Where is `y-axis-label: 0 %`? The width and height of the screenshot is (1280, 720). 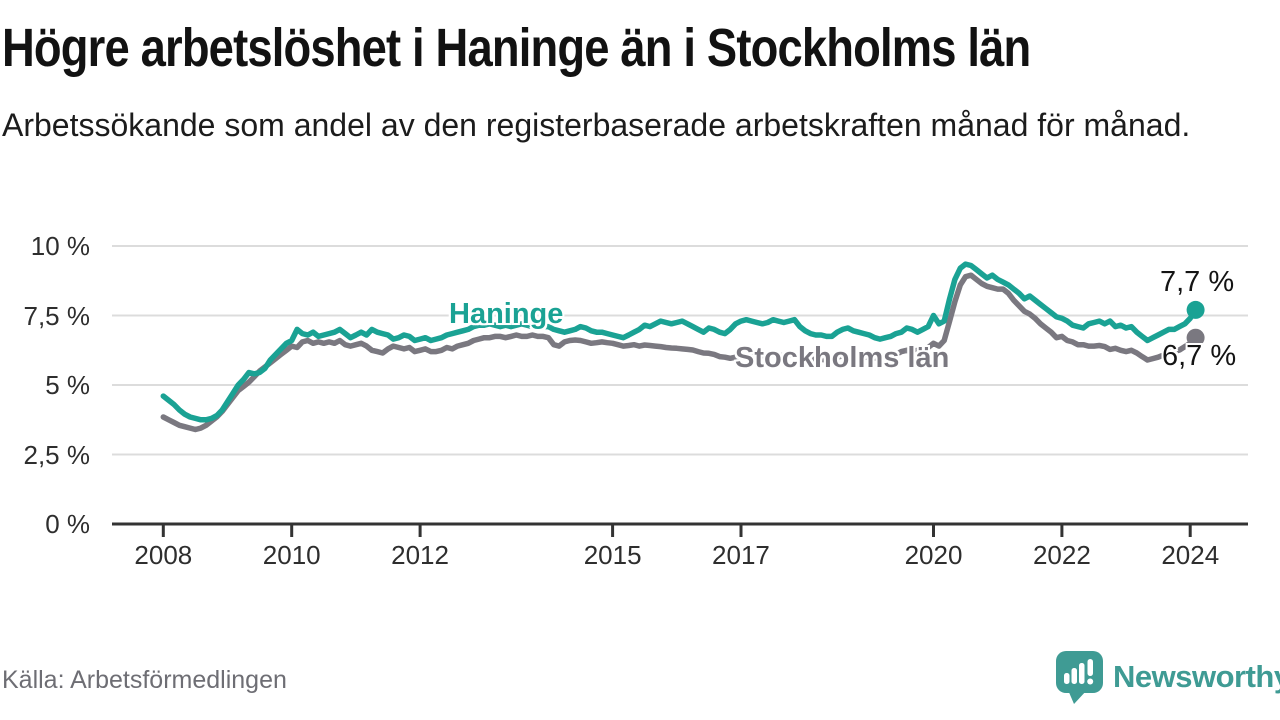 y-axis-label: 0 % is located at coordinates (67, 524).